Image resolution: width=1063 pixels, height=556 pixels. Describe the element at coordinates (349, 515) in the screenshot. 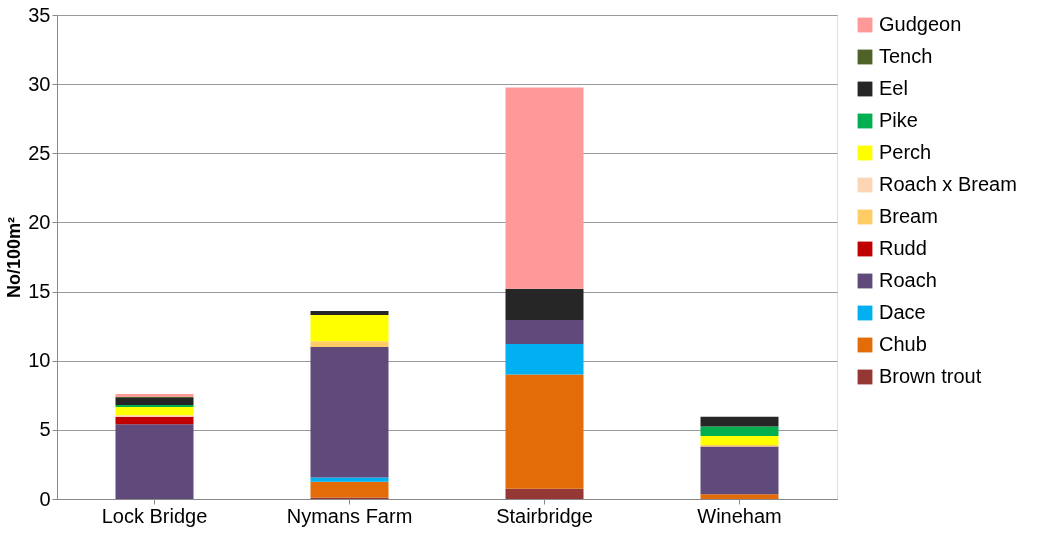

I see `x-tick-label: Nymans Farm` at that location.